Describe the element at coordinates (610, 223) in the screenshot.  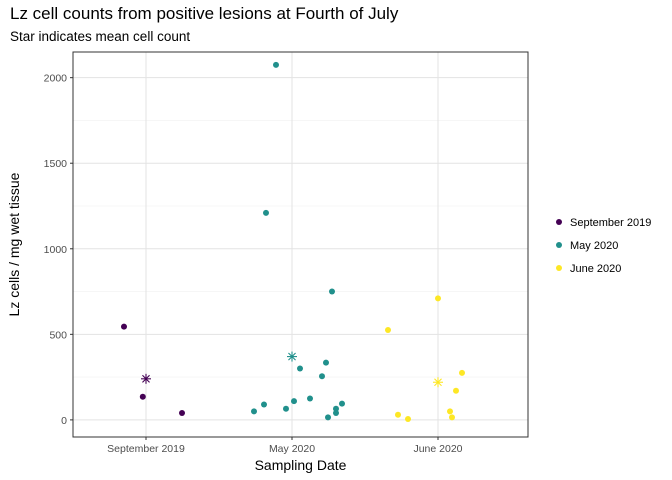
I see `legend-label: September 2019` at that location.